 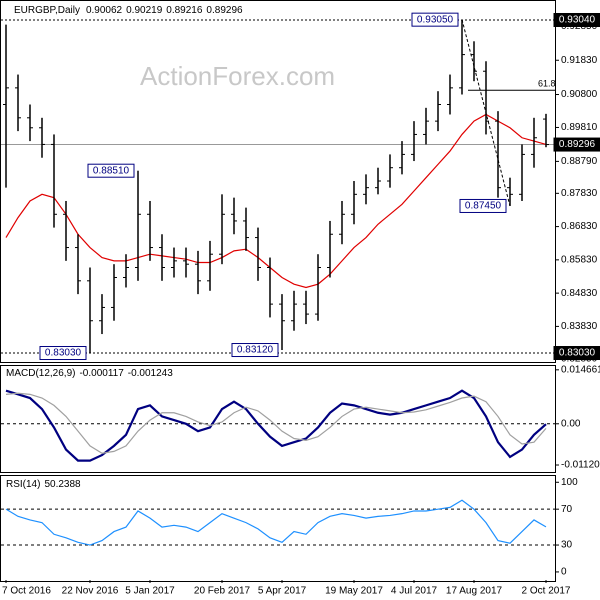 I want to click on y-tick-label: 30, so click(x=567, y=545).